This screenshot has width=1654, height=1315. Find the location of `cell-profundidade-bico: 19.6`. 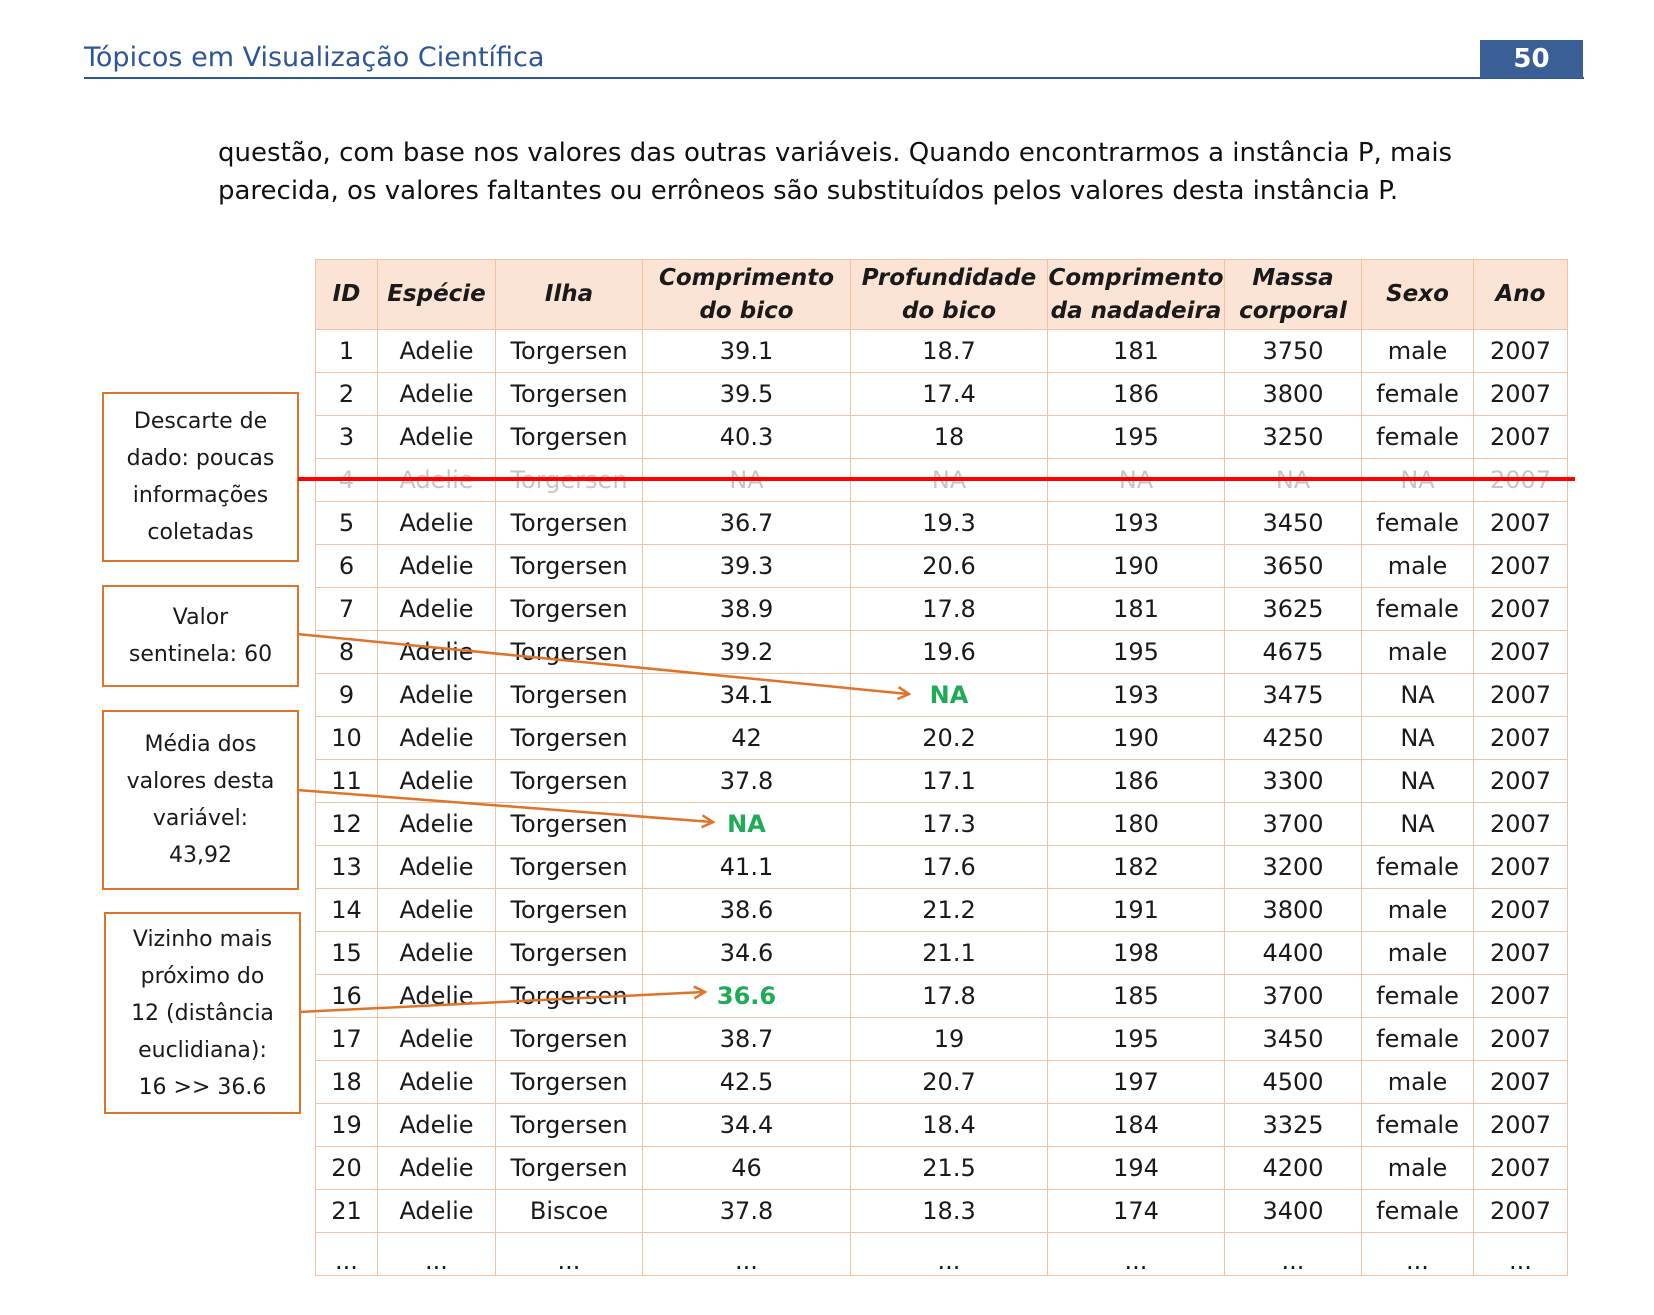

cell-profundidade-bico: 19.6 is located at coordinates (949, 652).